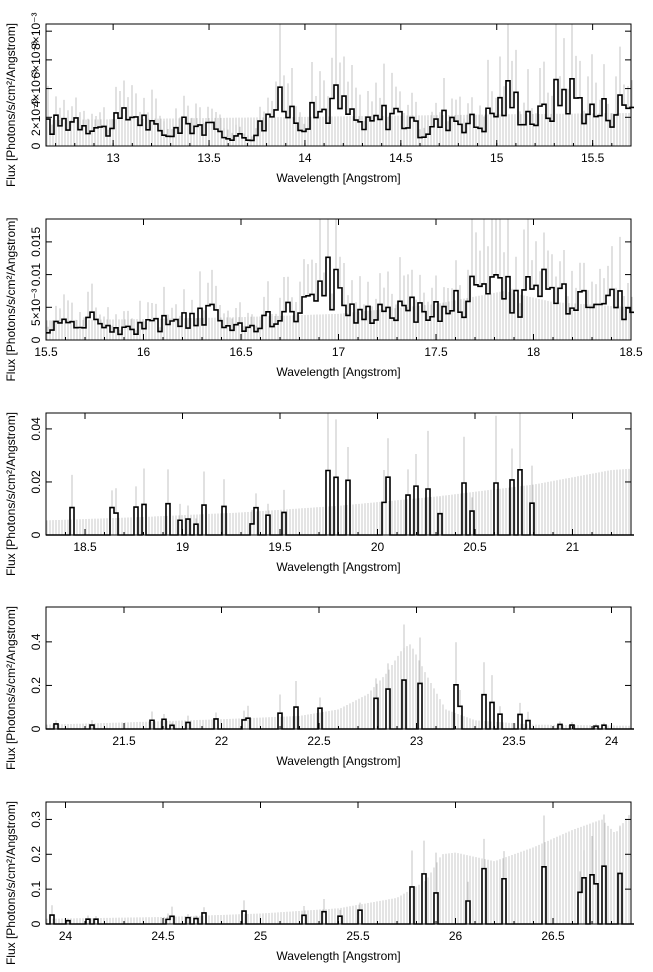  What do you see at coordinates (183, 547) in the screenshot?
I see `x-tick-label: 19` at bounding box center [183, 547].